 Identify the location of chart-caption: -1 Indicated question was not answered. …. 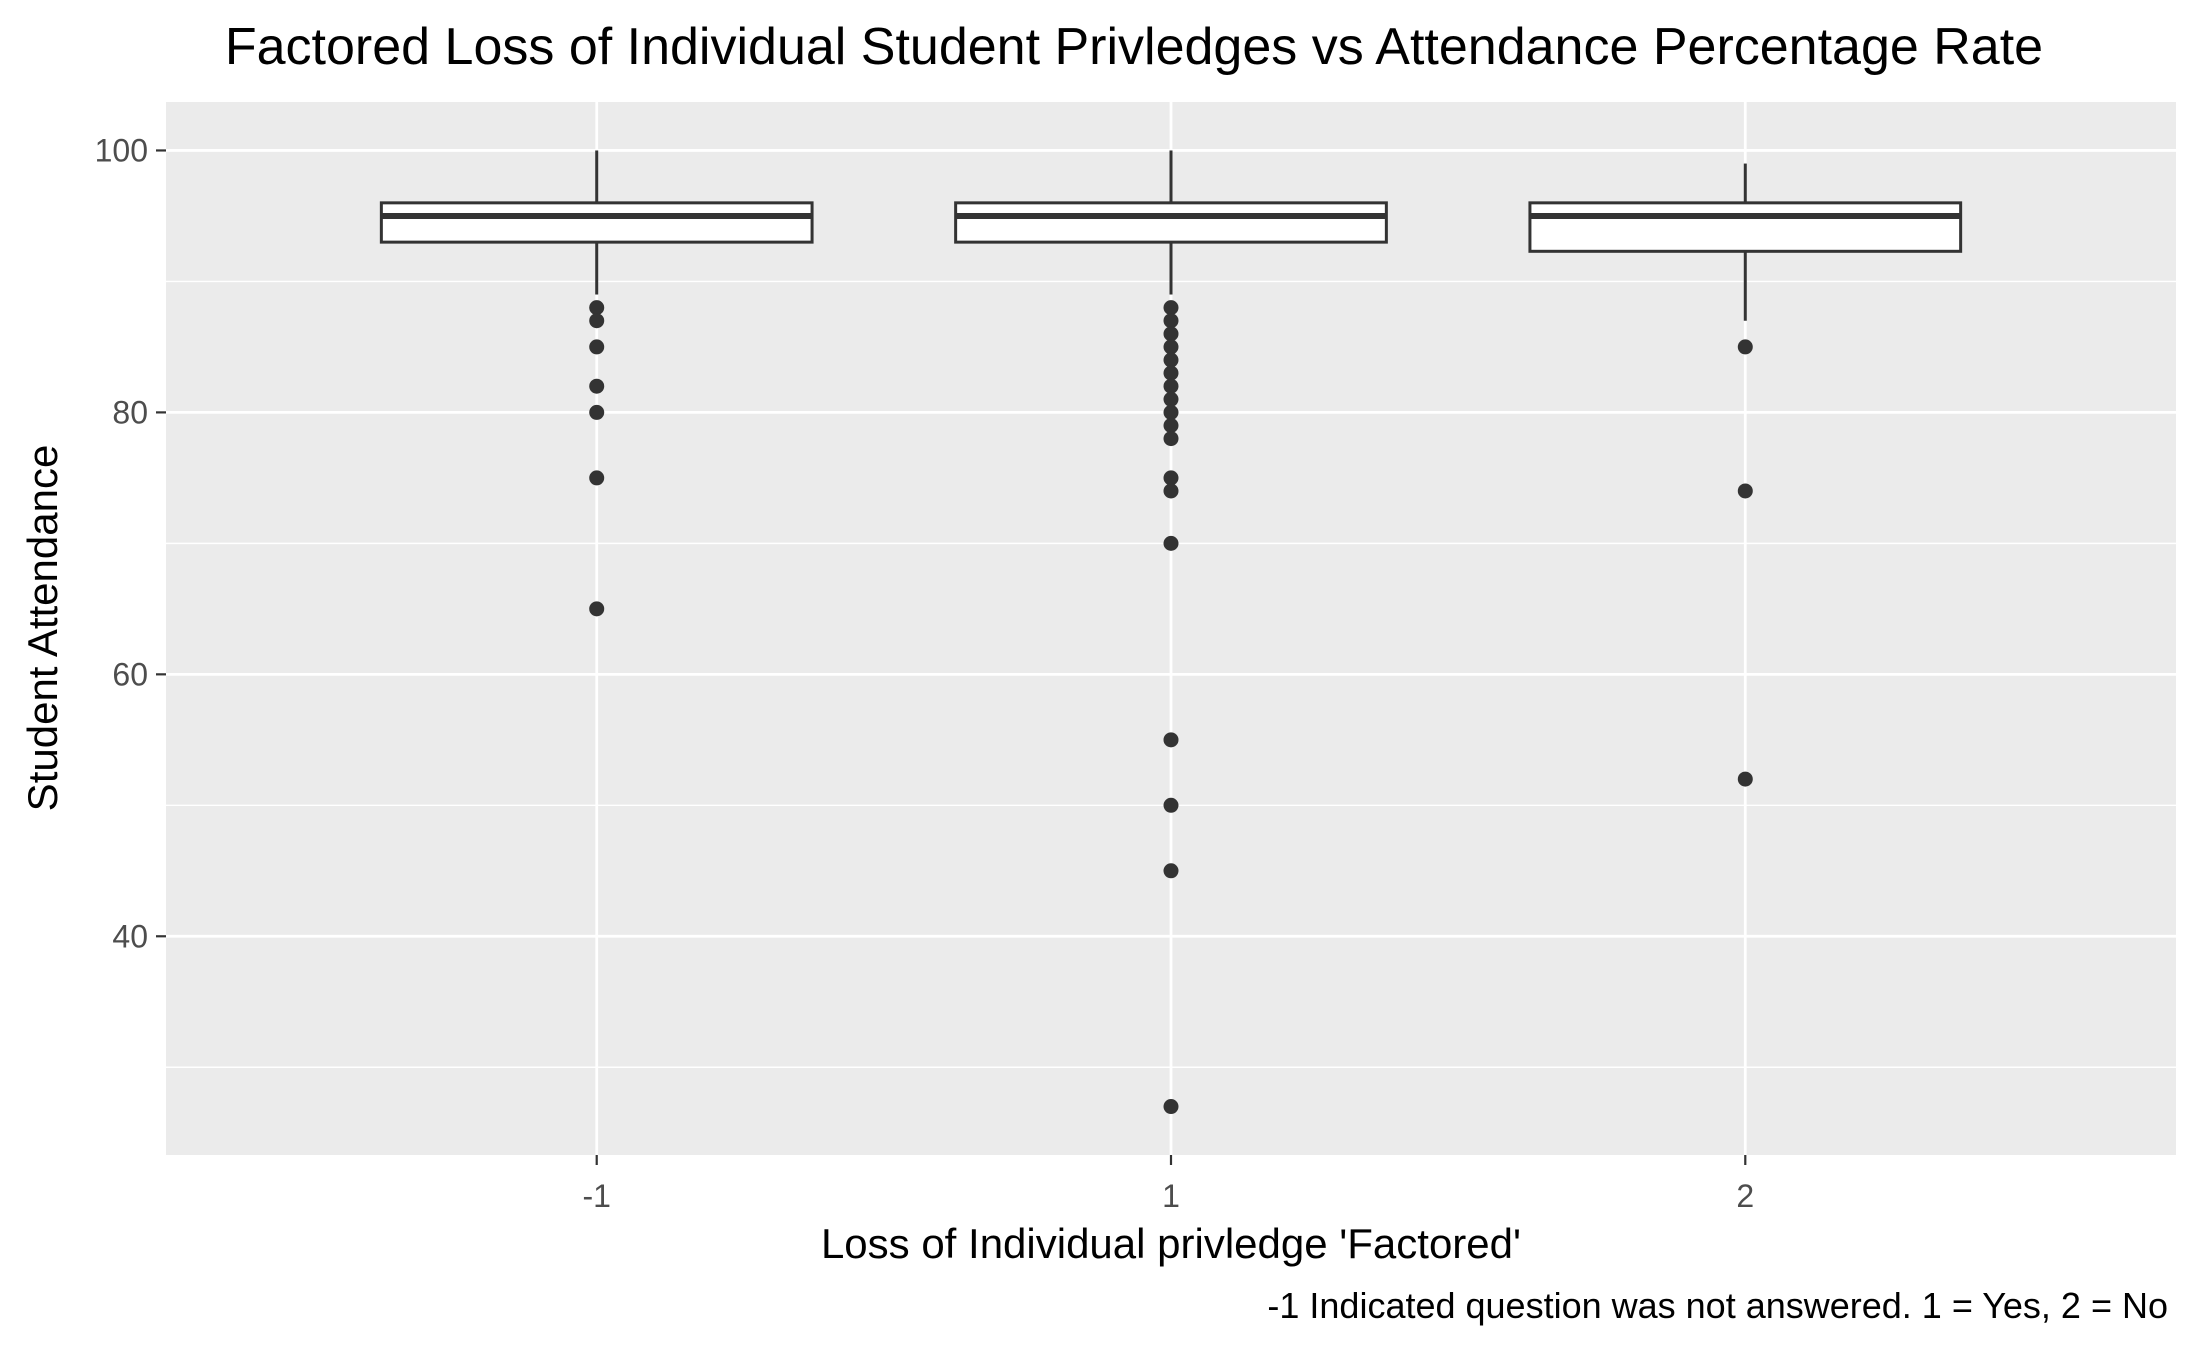
(1717, 1305).